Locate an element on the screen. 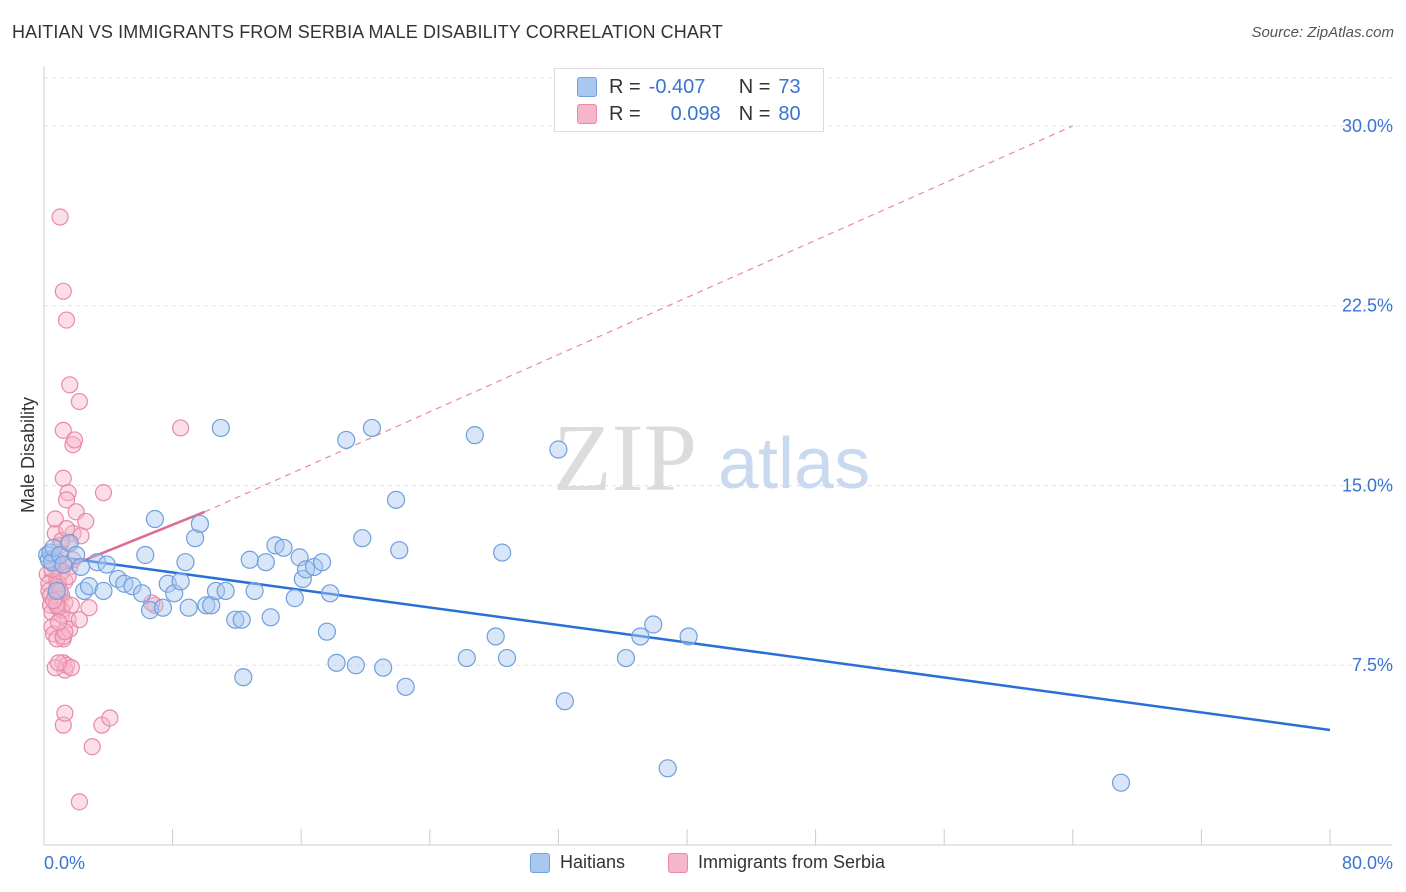 The width and height of the screenshot is (1406, 892). legend-label-haitians: Haitians is located at coordinates (593, 862).